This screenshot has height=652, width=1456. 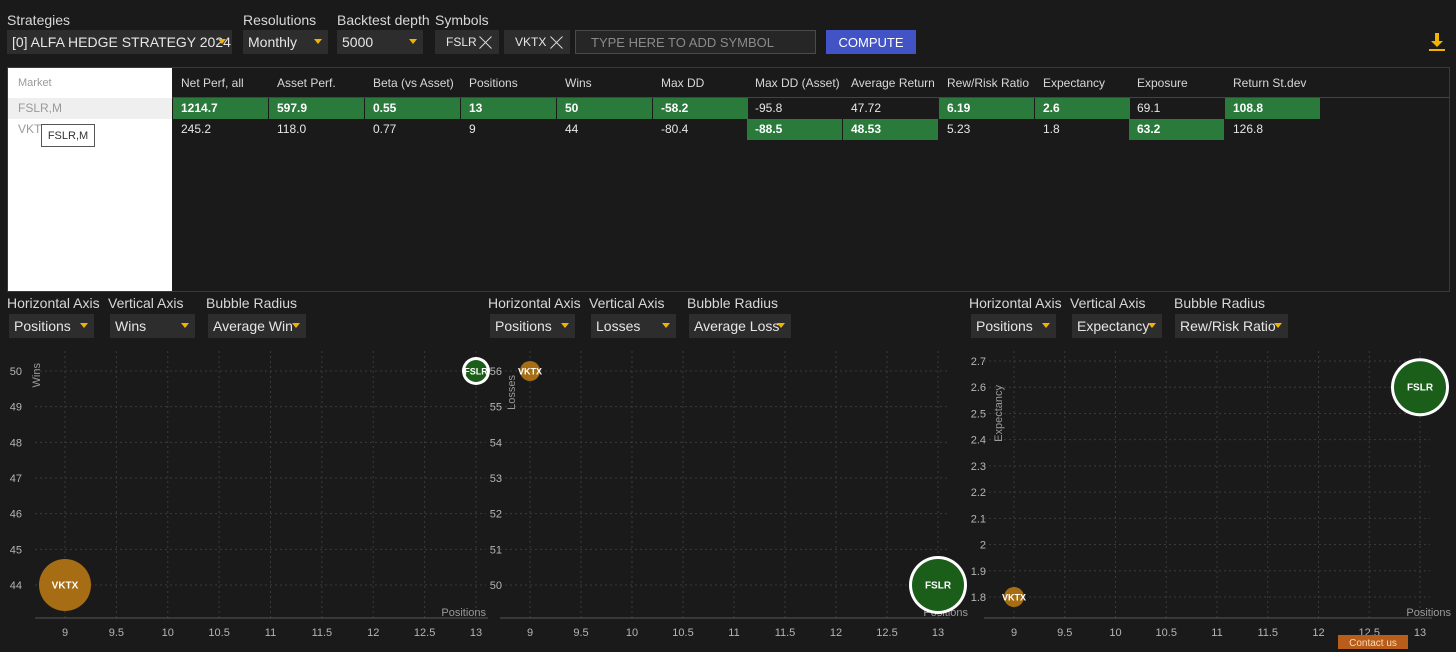 I want to click on y-tick-label: 50, so click(x=16, y=372).